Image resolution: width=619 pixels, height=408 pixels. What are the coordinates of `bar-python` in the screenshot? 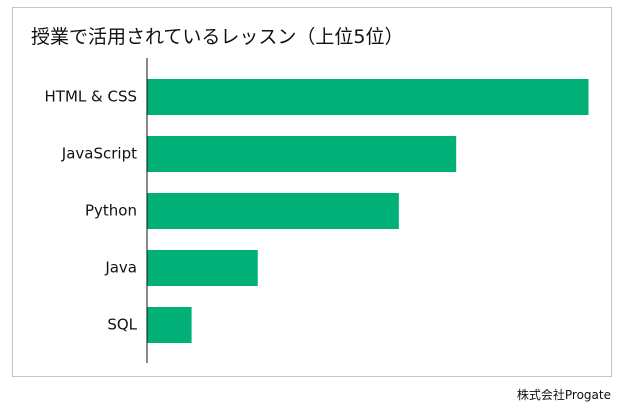 It's located at (273, 211).